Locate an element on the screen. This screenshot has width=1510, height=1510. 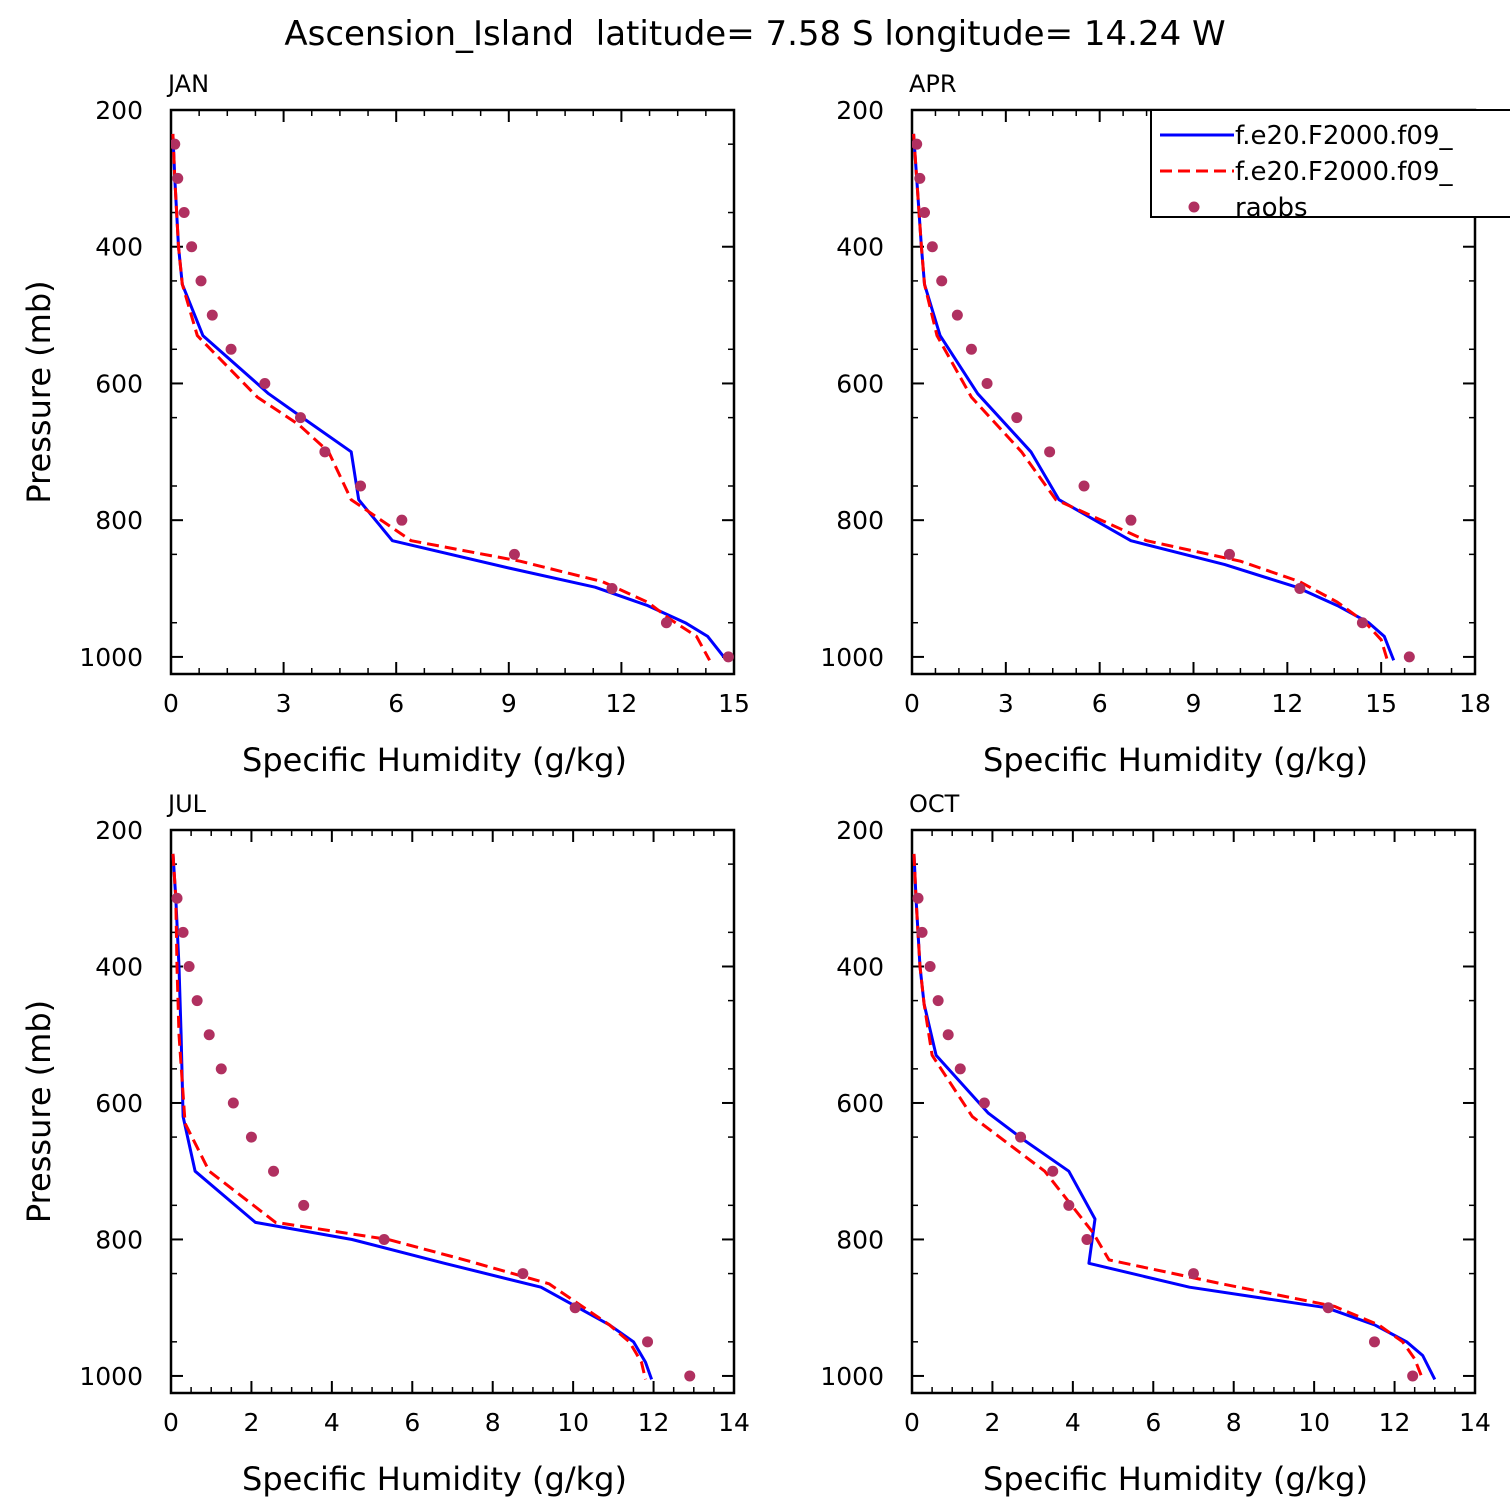
panel-label: JUL is located at coordinates (186, 804).